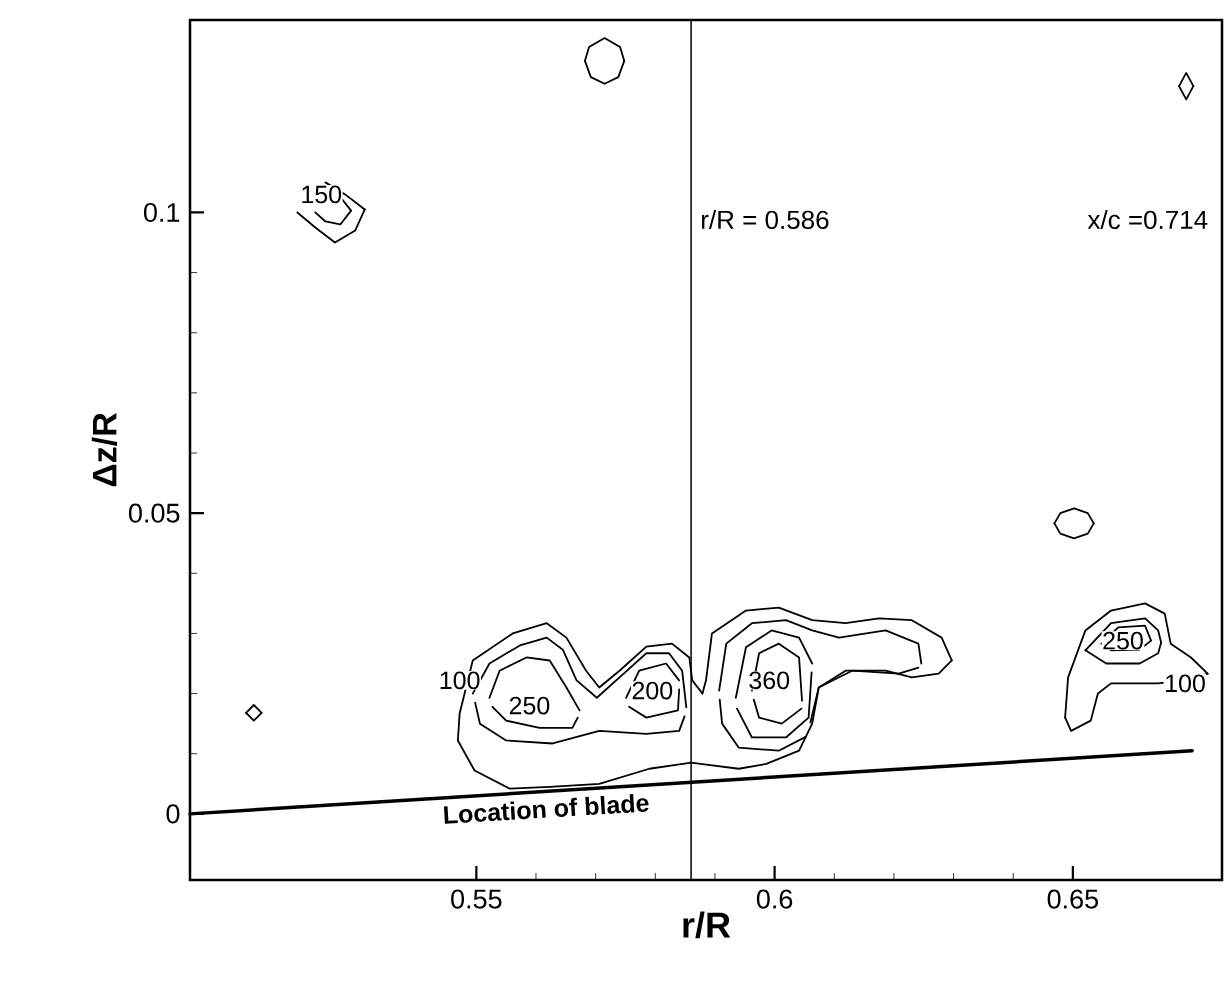  I want to click on annotation: 150, so click(322, 194).